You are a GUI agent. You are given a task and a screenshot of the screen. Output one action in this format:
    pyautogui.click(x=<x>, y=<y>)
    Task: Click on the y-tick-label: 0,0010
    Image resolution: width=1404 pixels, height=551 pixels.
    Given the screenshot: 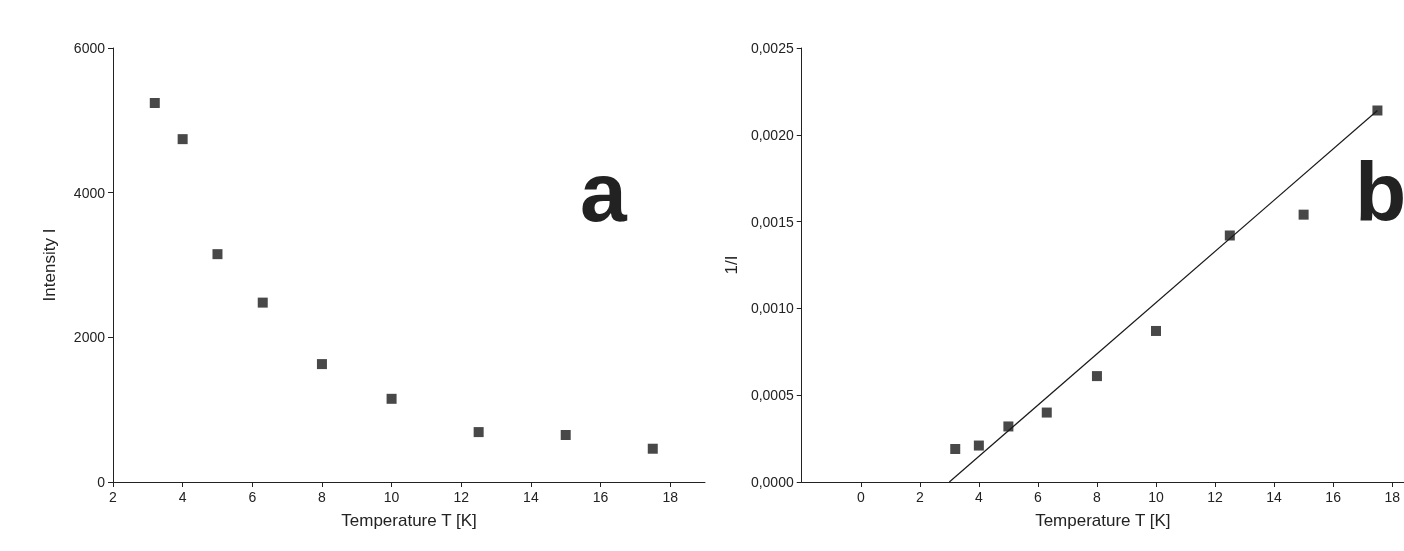 What is the action you would take?
    pyautogui.click(x=772, y=308)
    